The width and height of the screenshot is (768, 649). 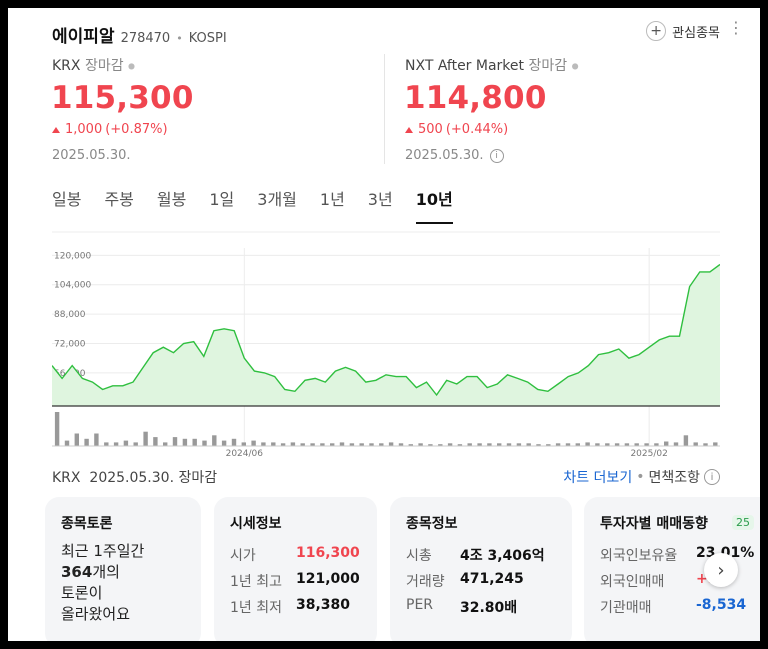 What do you see at coordinates (290, 607) in the screenshot?
I see `quote-row-low: 1년 최저 38,380` at bounding box center [290, 607].